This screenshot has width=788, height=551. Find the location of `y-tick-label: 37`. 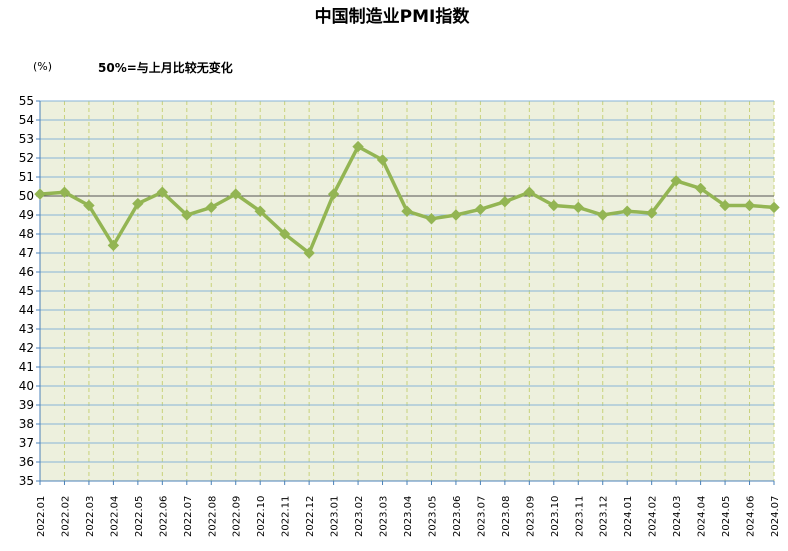

y-tick-label: 37 is located at coordinates (26, 443).